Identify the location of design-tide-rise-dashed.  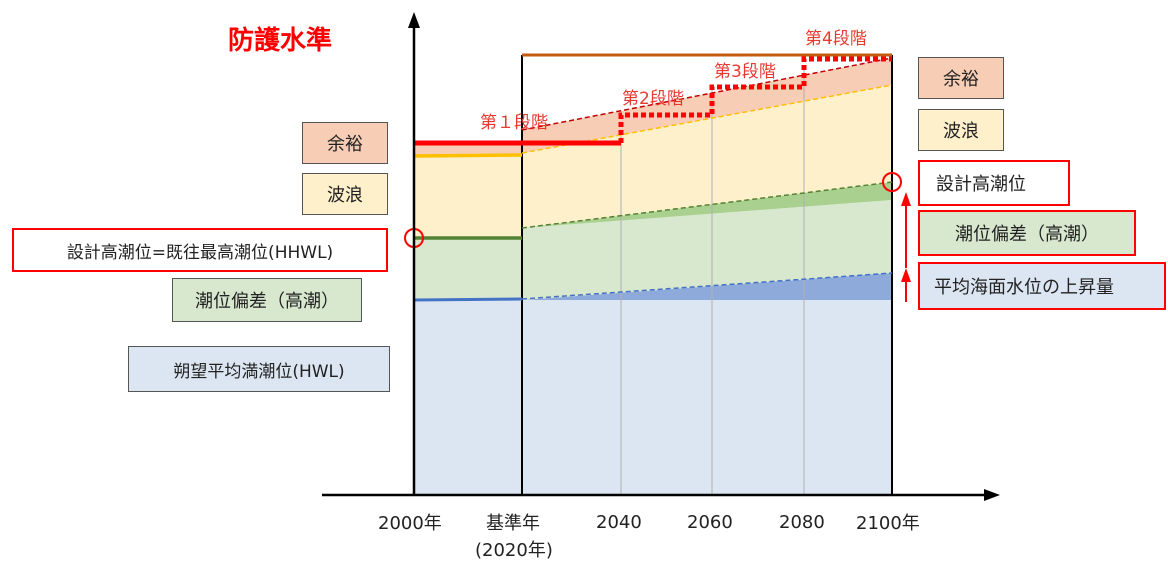
(707, 205).